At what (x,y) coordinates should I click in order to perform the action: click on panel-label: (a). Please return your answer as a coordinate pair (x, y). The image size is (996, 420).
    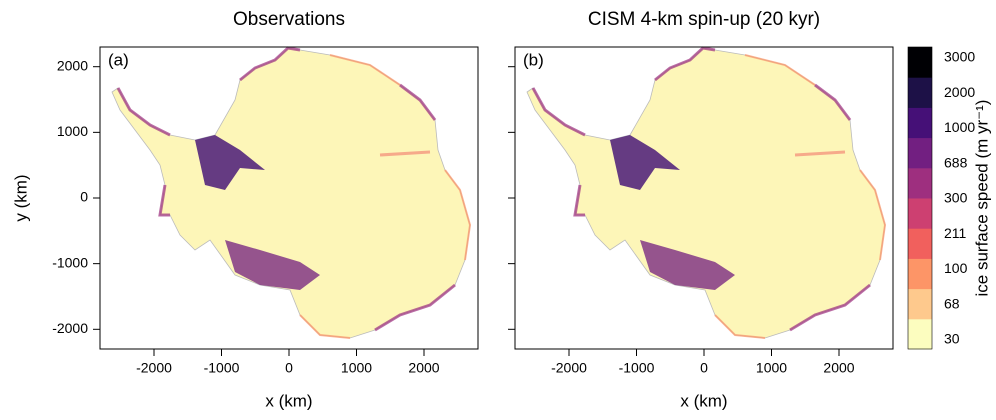
    Looking at the image, I should click on (118, 59).